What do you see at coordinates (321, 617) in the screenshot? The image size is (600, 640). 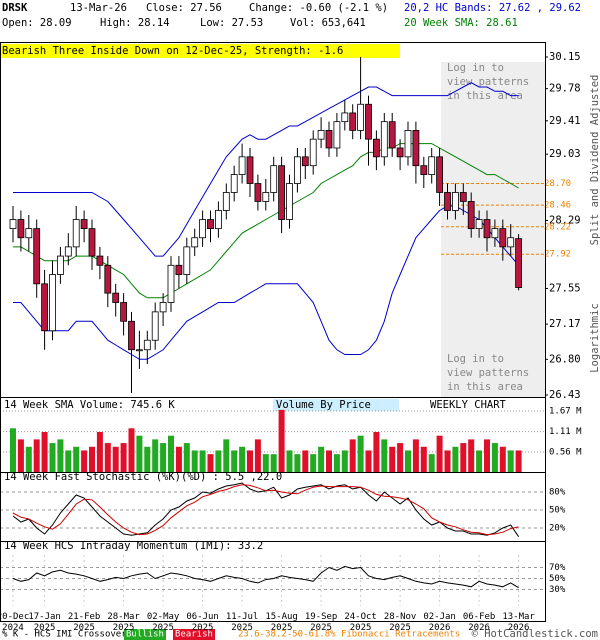 I see `x-tick-line: 19-Sep` at bounding box center [321, 617].